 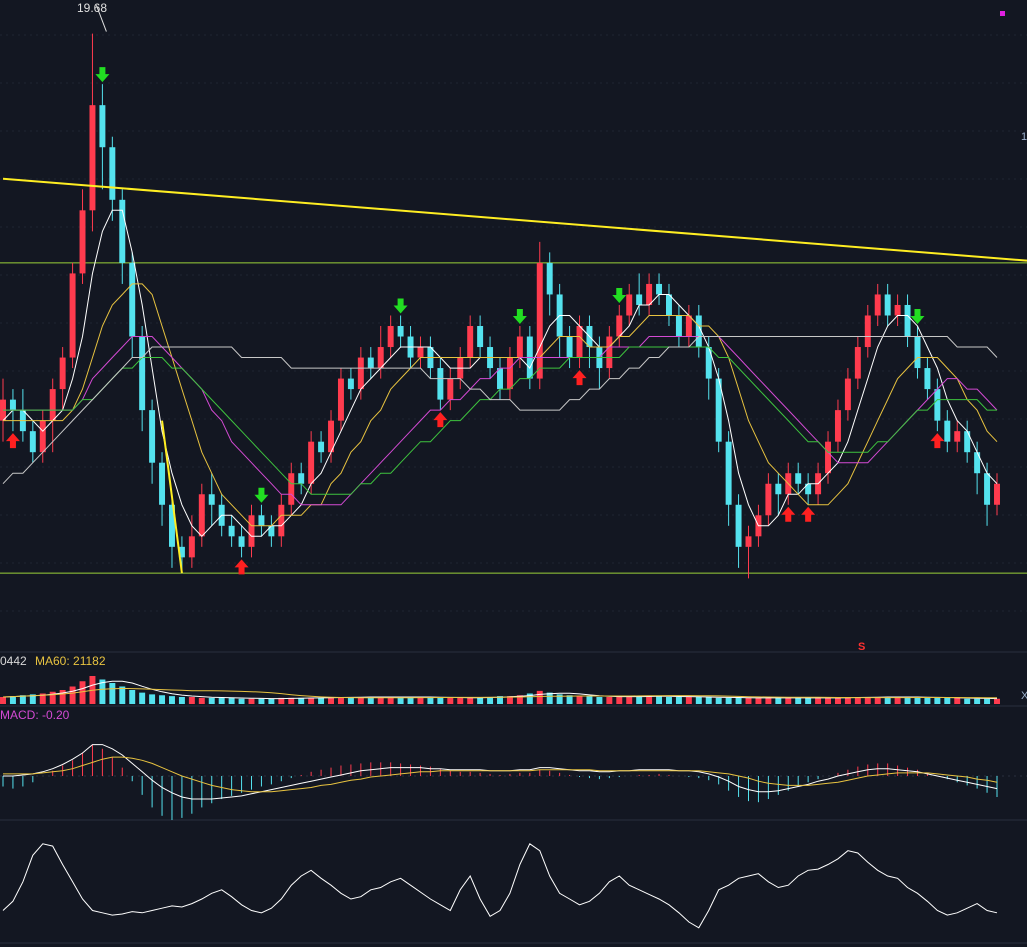 I want to click on macd-panel, so click(x=500, y=782).